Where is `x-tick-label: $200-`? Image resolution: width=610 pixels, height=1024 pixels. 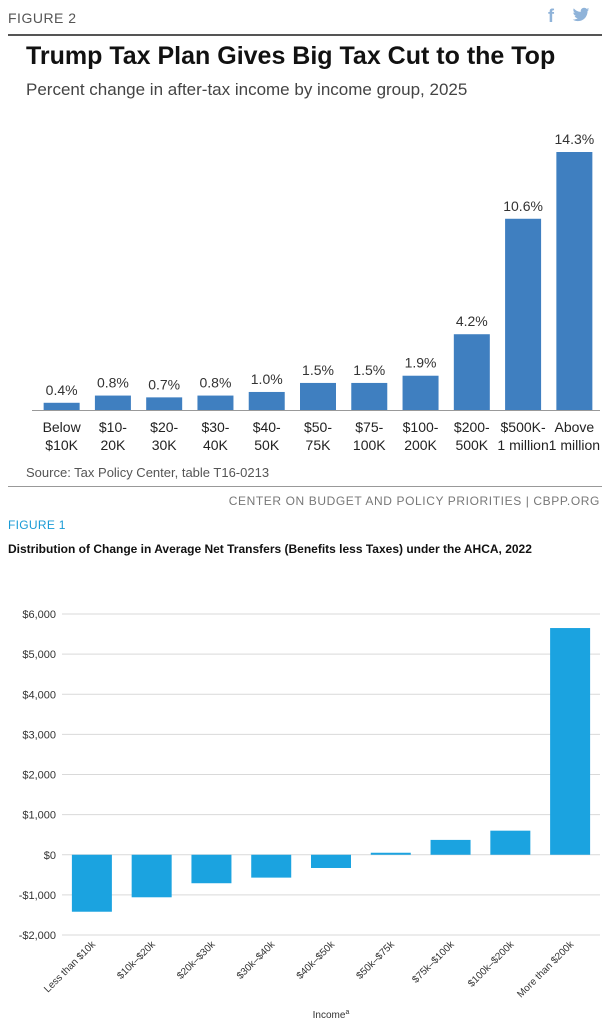
x-tick-label: $200- is located at coordinates (472, 427).